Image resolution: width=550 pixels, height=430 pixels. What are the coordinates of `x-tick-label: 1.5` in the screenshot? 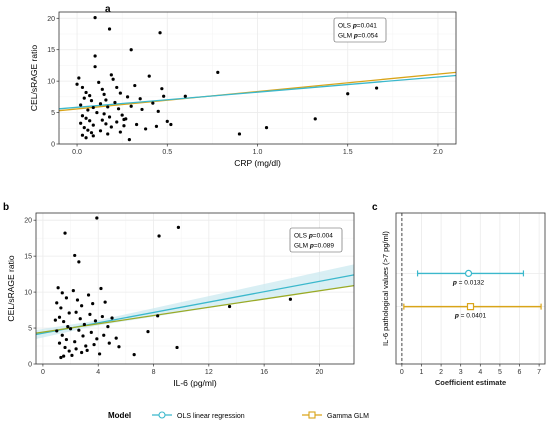 It's located at (348, 152).